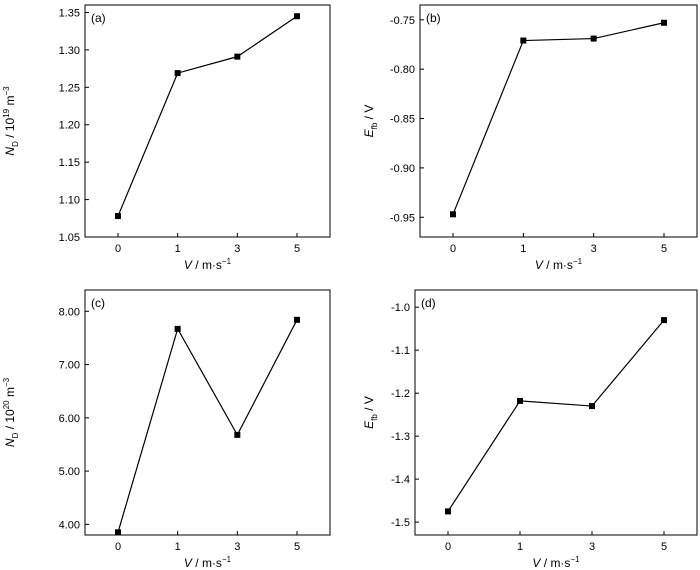  Describe the element at coordinates (400, 437) in the screenshot. I see `y-tick-label: -1.3` at that location.